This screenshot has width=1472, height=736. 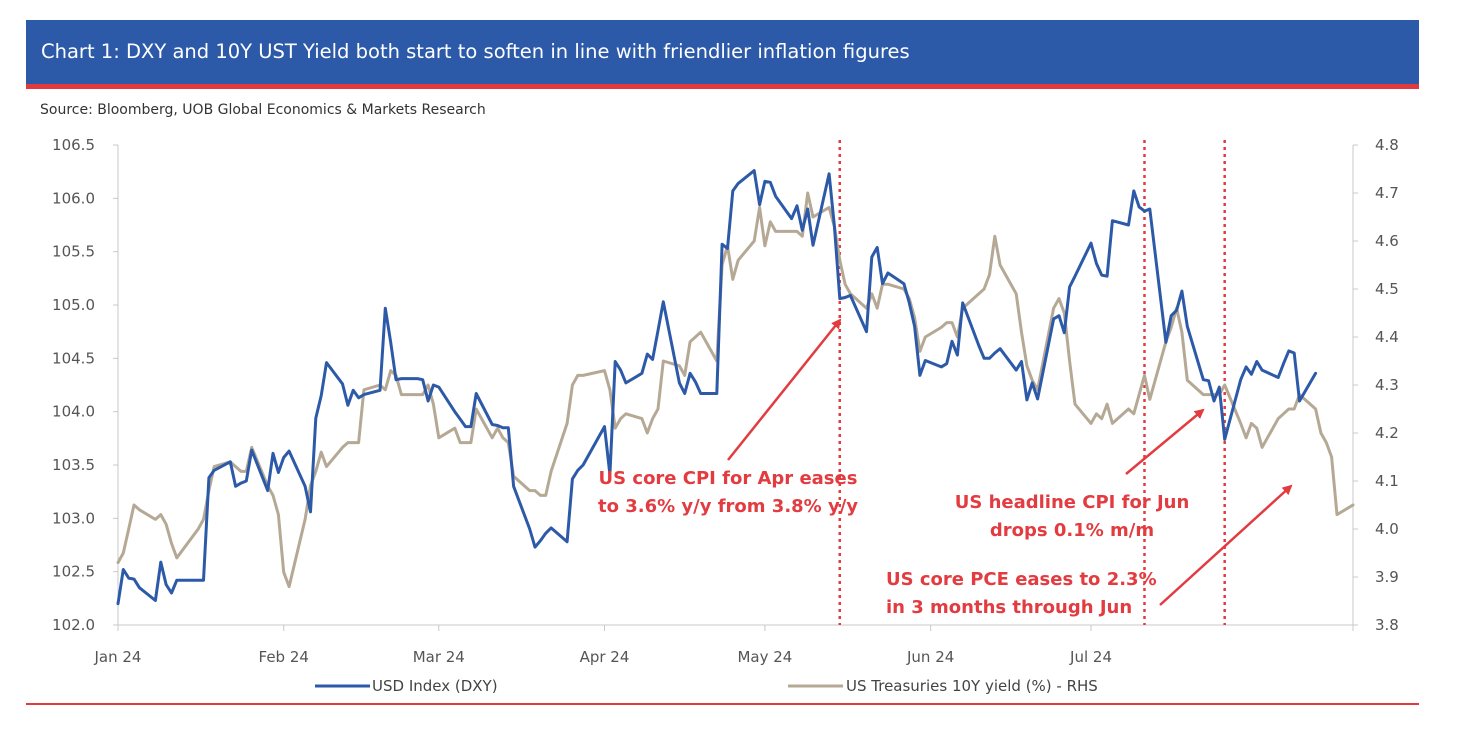 I want to click on x-tick-label: Jul 24, so click(x=1090, y=657).